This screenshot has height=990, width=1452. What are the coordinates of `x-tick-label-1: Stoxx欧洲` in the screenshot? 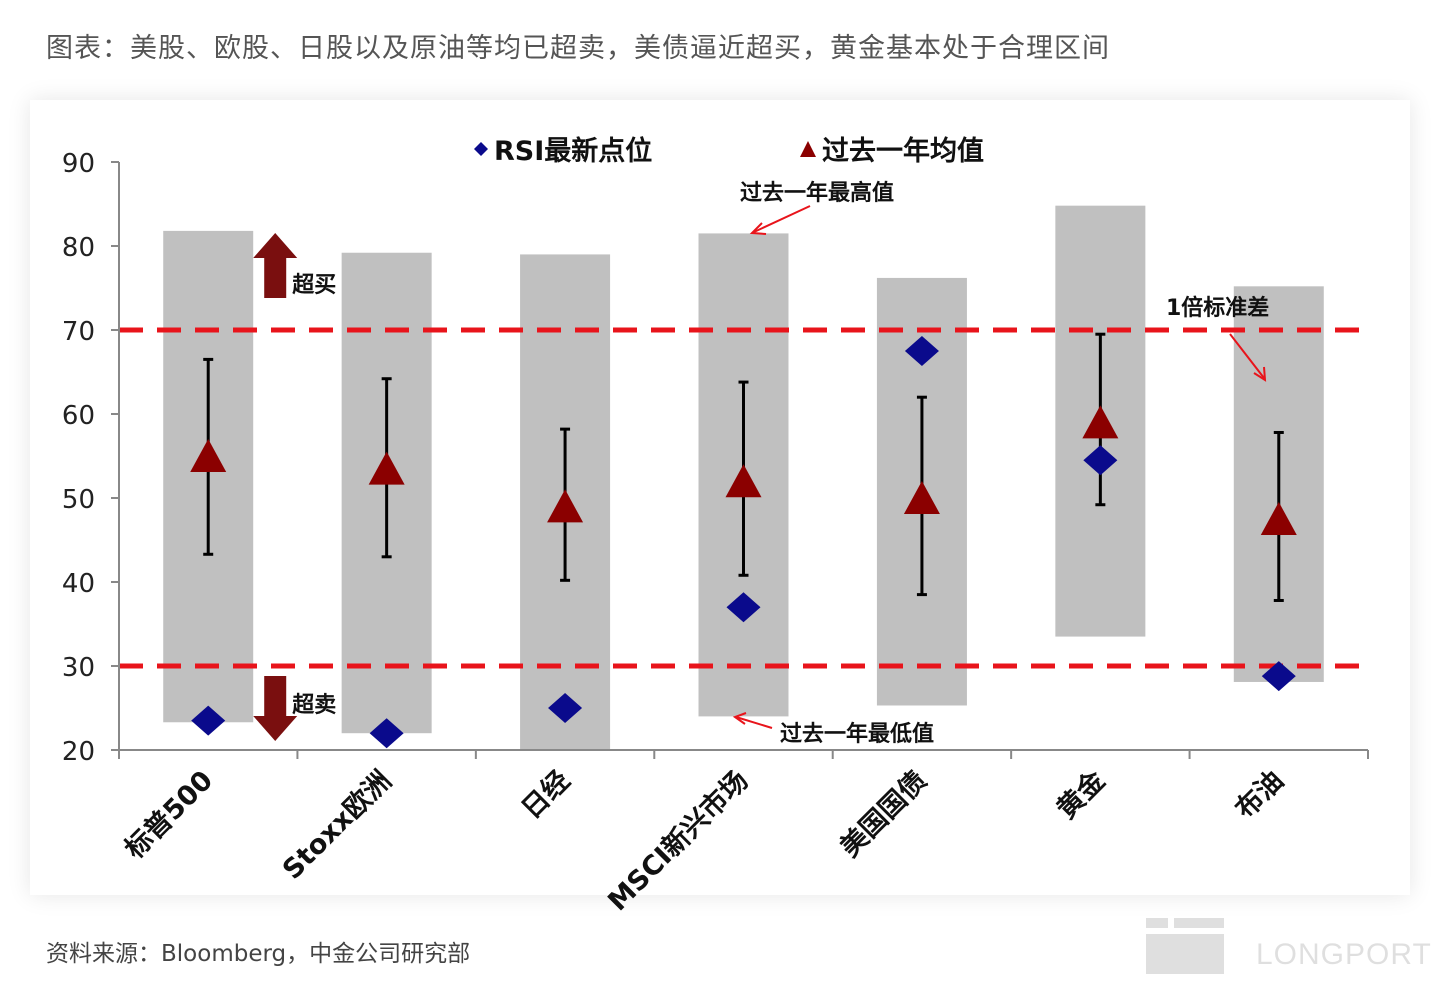 It's located at (337, 825).